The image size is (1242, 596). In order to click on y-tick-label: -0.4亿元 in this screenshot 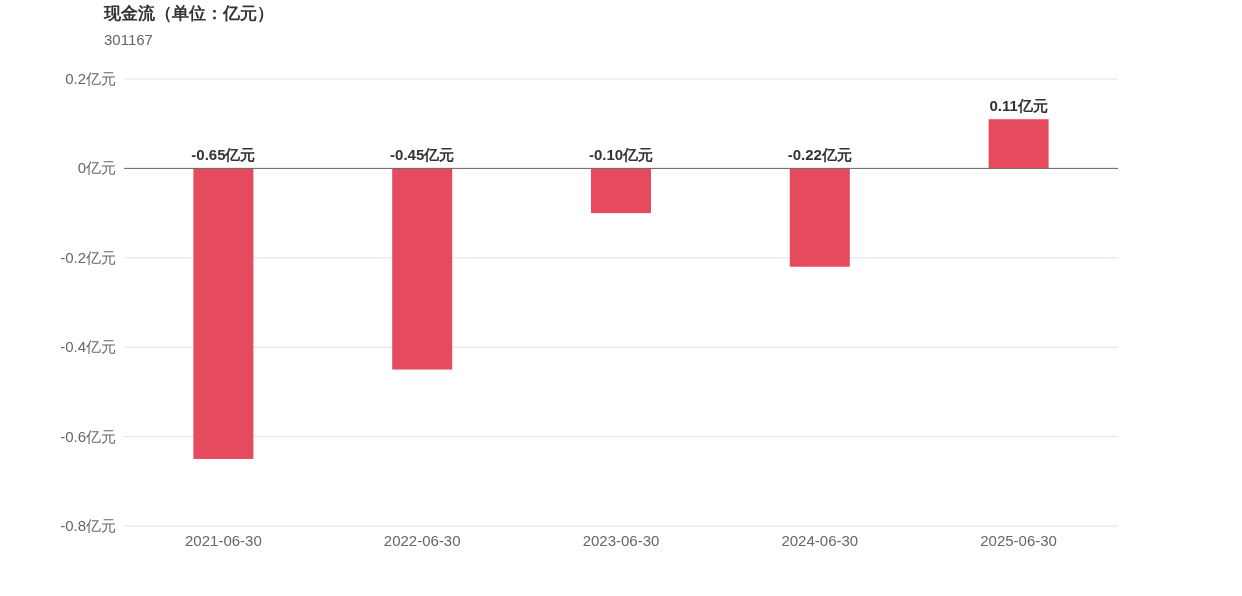, I will do `click(88, 347)`.